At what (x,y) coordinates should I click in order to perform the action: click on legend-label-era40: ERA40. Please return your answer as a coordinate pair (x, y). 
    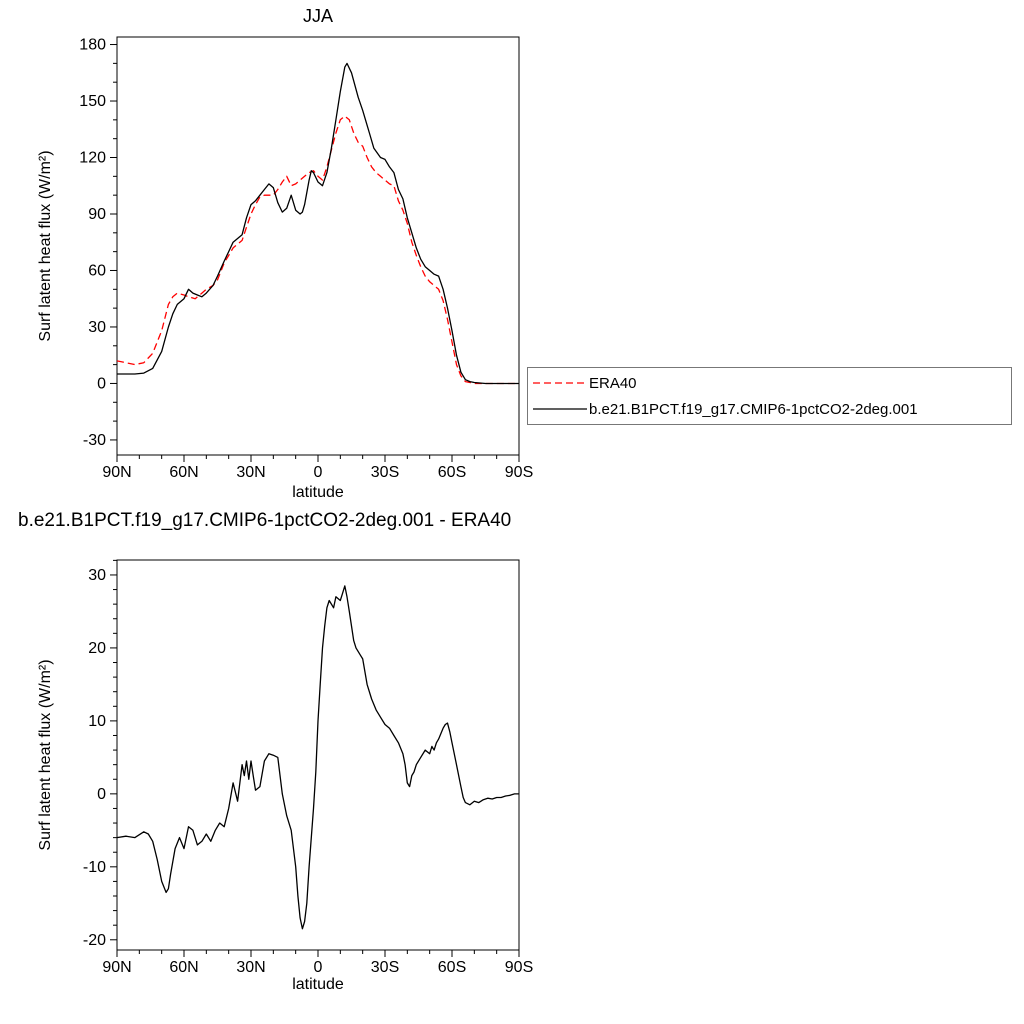
    Looking at the image, I should click on (613, 383).